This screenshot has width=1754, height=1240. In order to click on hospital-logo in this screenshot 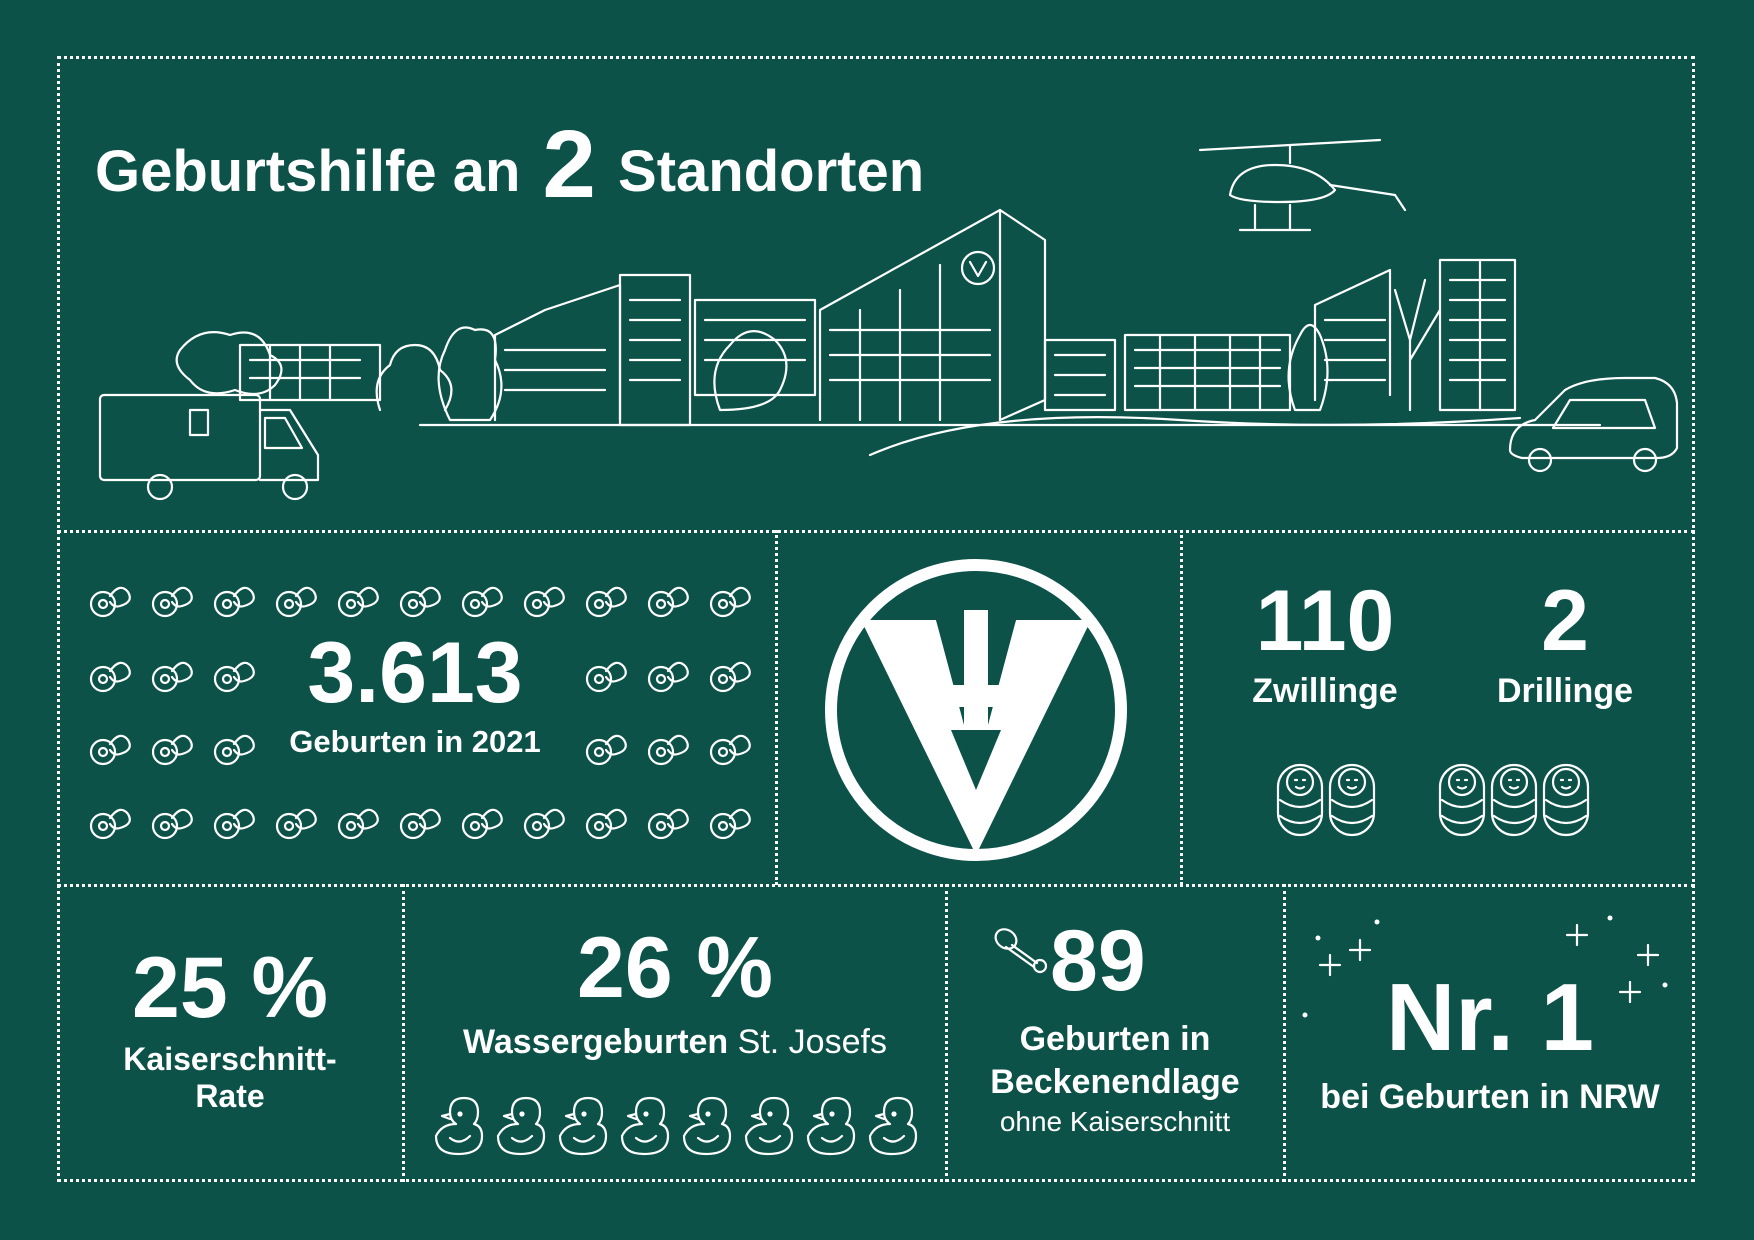, I will do `click(976, 710)`.